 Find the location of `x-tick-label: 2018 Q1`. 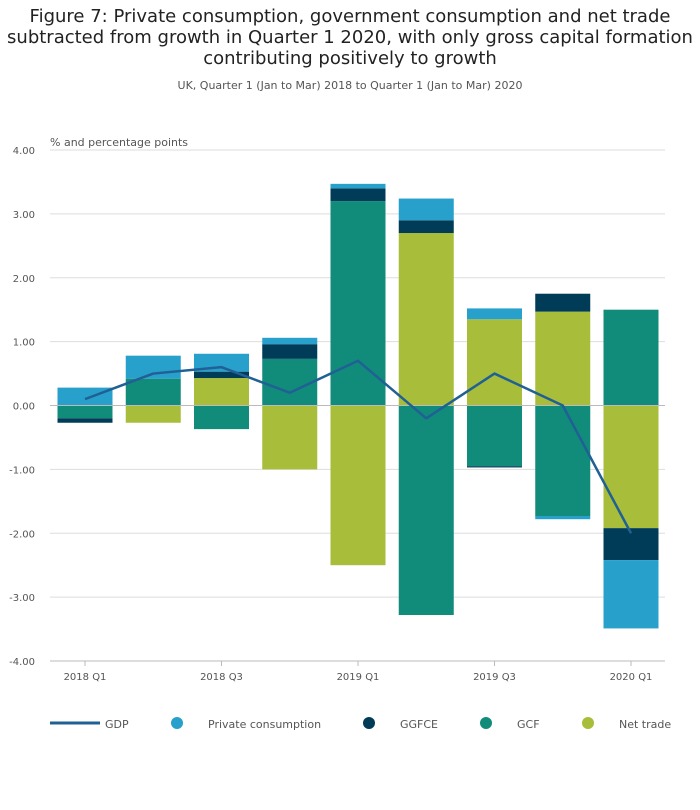

x-tick-label: 2018 Q1 is located at coordinates (85, 677).